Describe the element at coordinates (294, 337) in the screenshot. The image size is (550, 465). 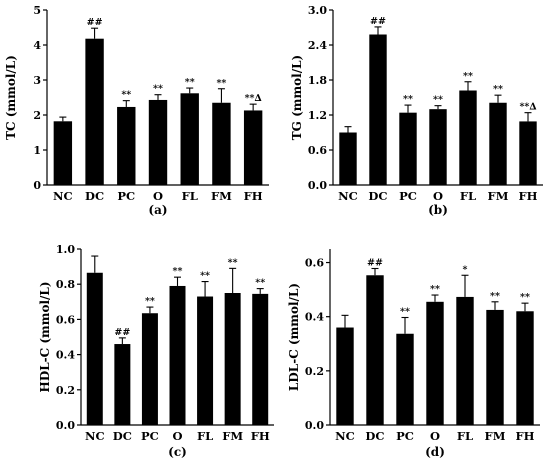
I see `y-axis-title: LDL-C (mmol/L)` at that location.